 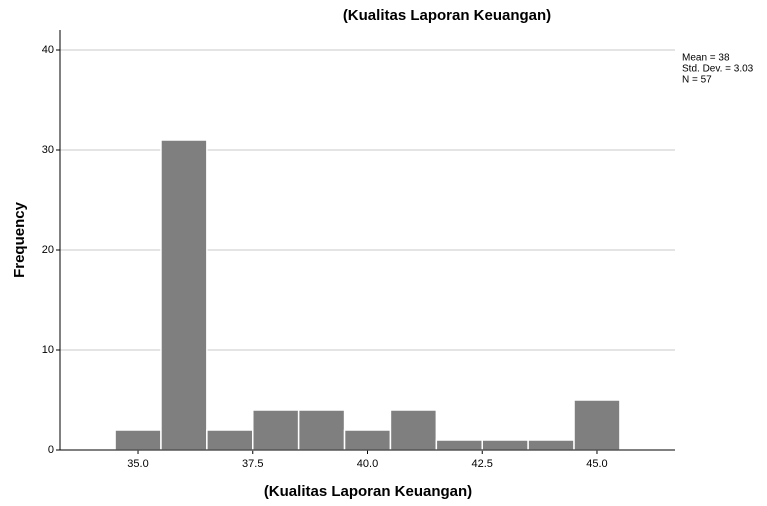 What do you see at coordinates (48, 250) in the screenshot?
I see `y-tick-label: 20` at bounding box center [48, 250].